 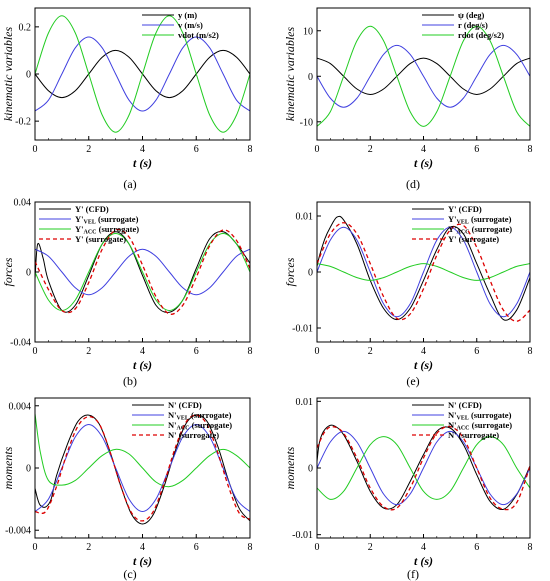 What do you see at coordinates (481, 35) in the screenshot?
I see `legend-label: rdot (deg/s2)` at bounding box center [481, 35].